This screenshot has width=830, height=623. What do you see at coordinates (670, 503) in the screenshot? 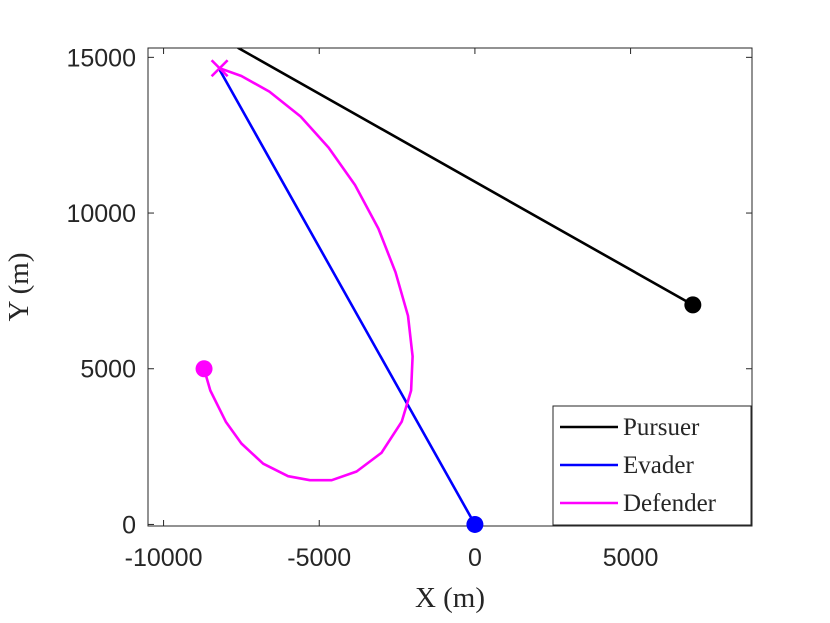
I see `legend-label-defender: Defender` at bounding box center [670, 503].